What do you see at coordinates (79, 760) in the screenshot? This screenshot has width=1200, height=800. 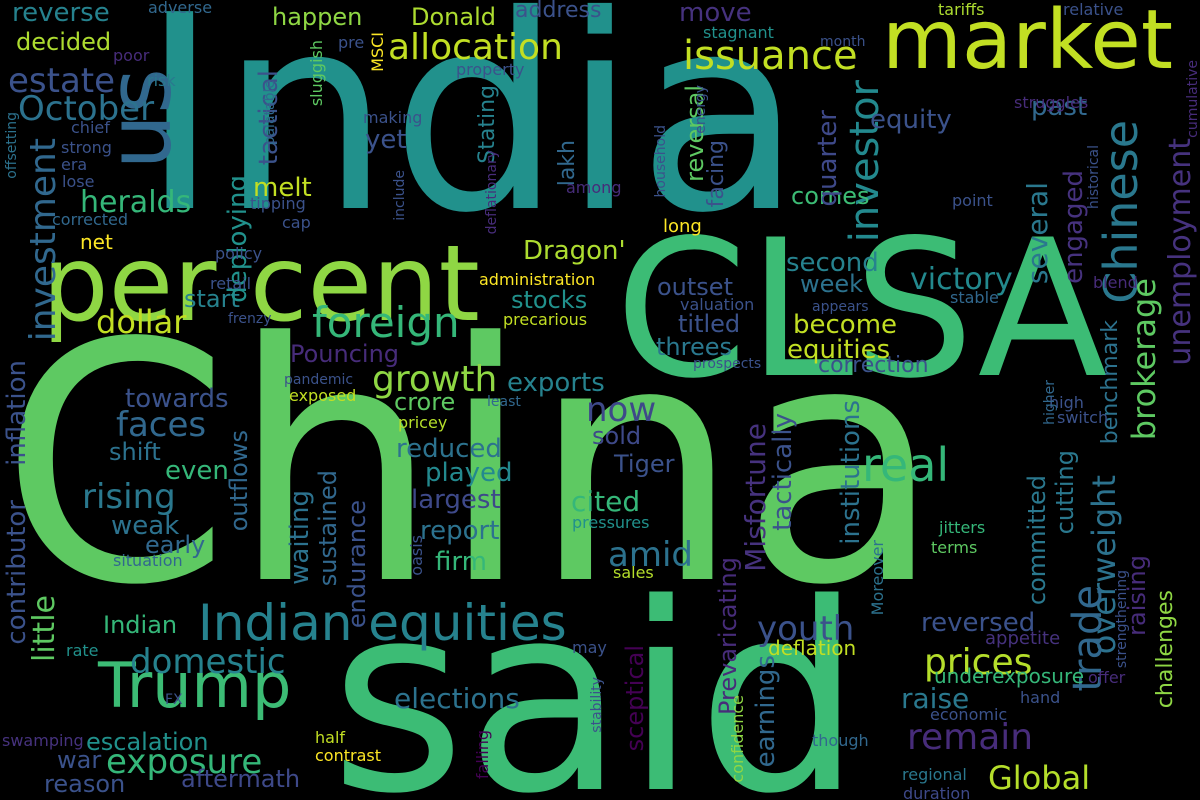 I see `word: war` at bounding box center [79, 760].